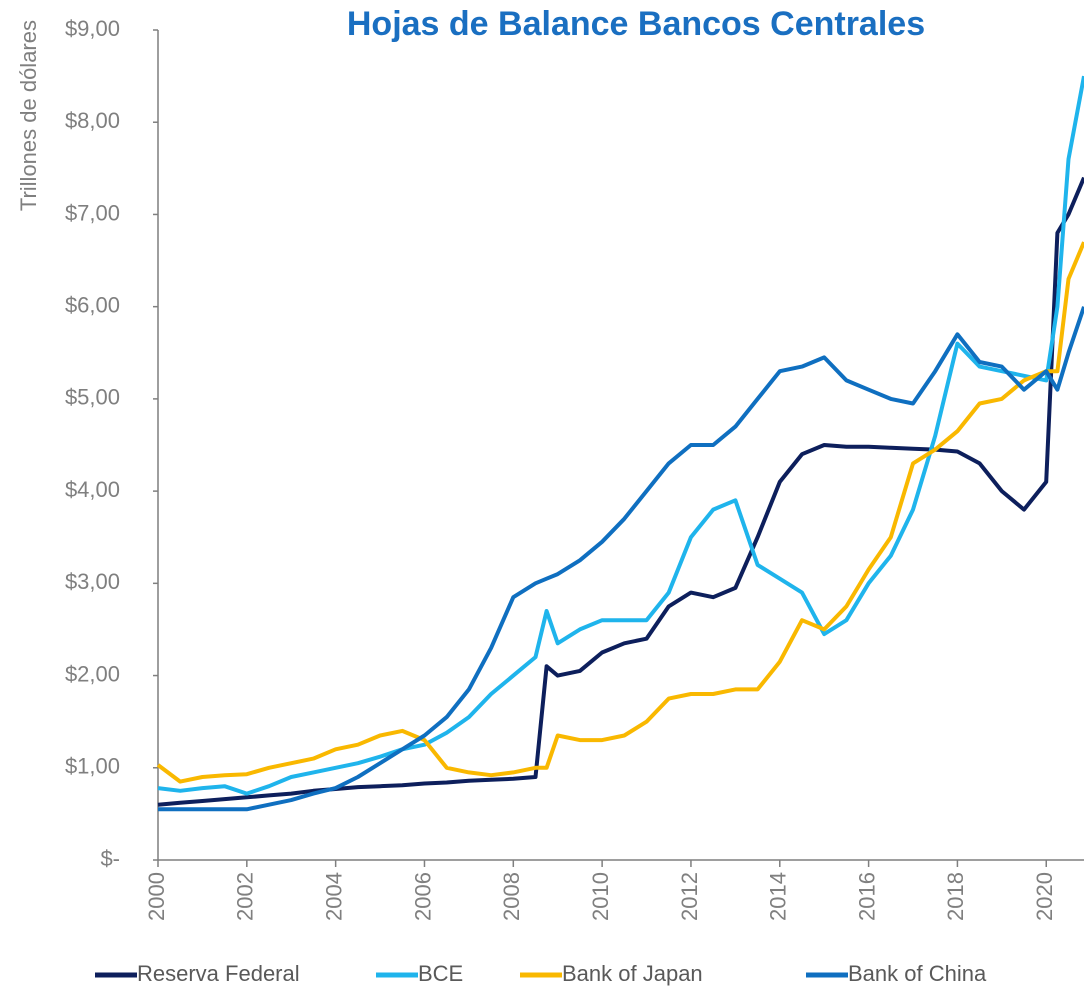 This screenshot has width=1084, height=996. What do you see at coordinates (955, 896) in the screenshot?
I see `x-tick-label: 2018` at bounding box center [955, 896].